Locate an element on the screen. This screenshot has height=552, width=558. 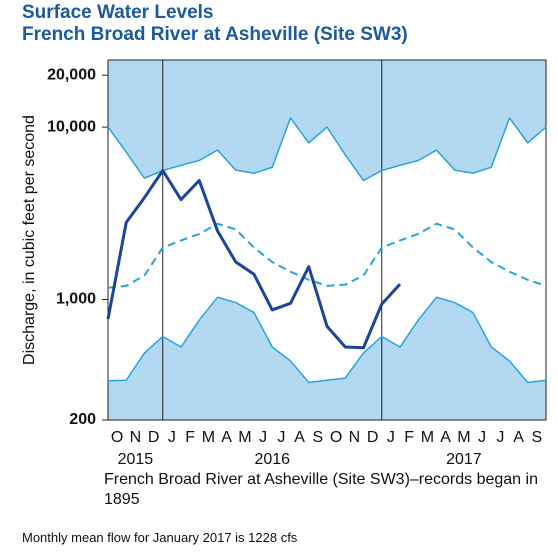
y-tick-label: 1,000 is located at coordinates (76, 299).